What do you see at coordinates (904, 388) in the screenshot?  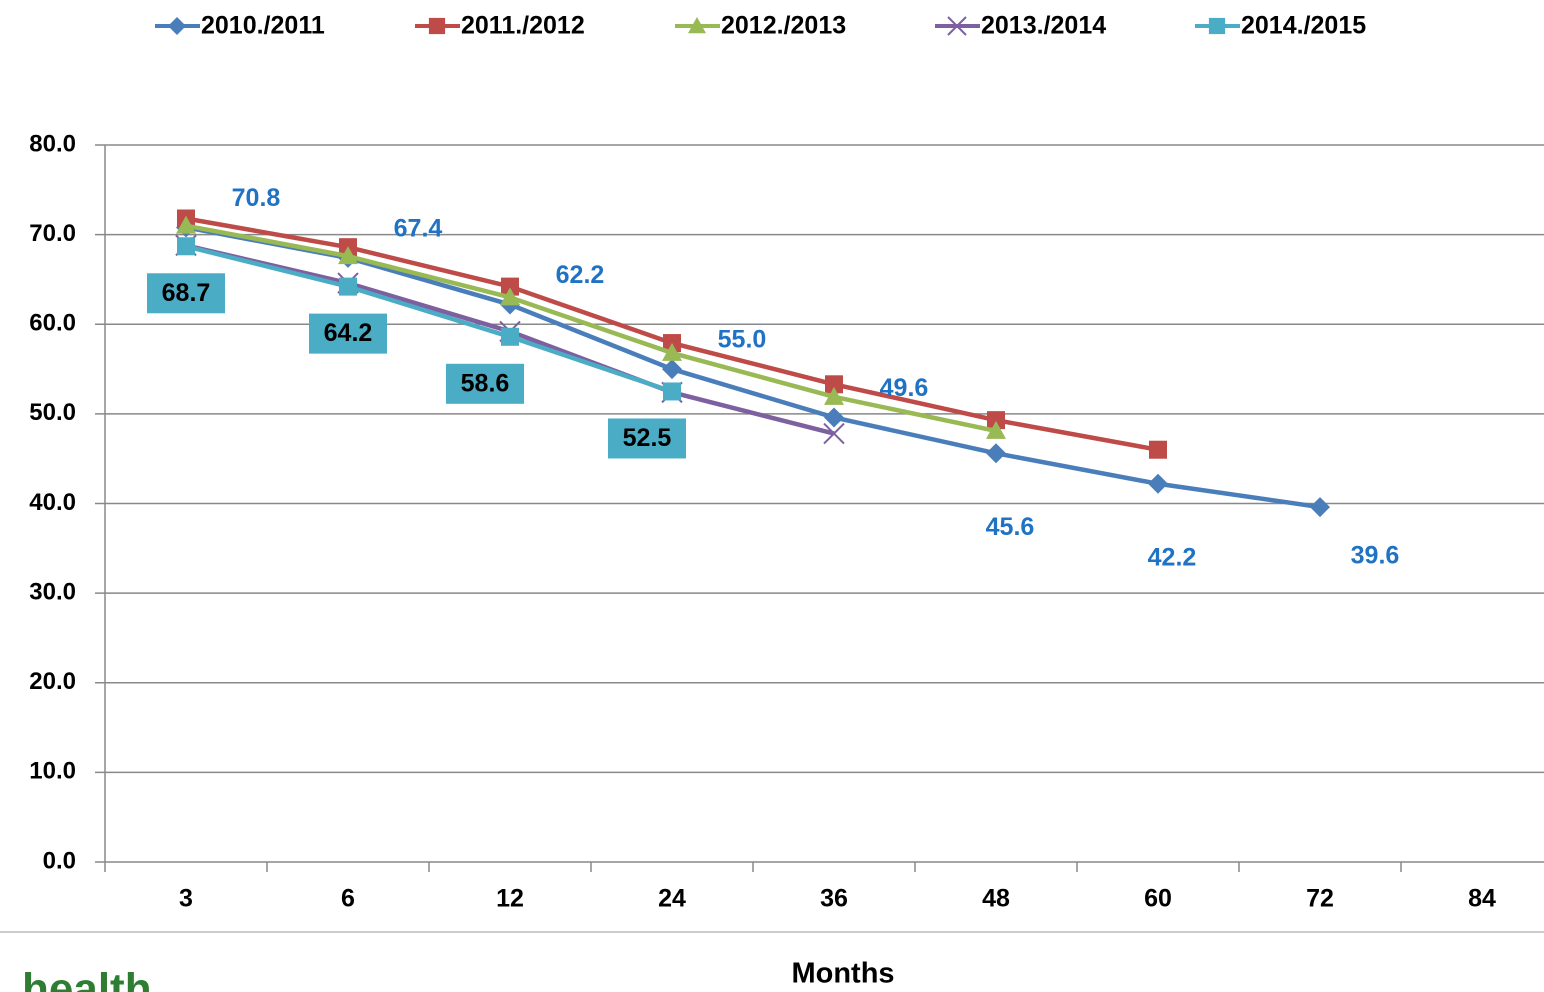 I see `data-label: 49.6` at bounding box center [904, 388].